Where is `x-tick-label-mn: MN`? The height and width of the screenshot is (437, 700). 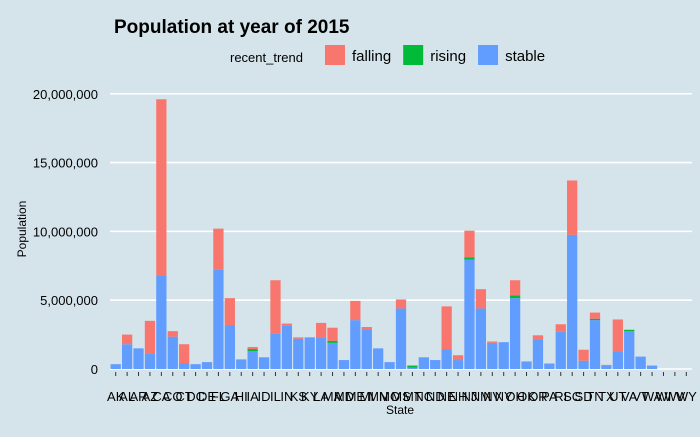
x-tick-label-mn: MN is located at coordinates (378, 396).